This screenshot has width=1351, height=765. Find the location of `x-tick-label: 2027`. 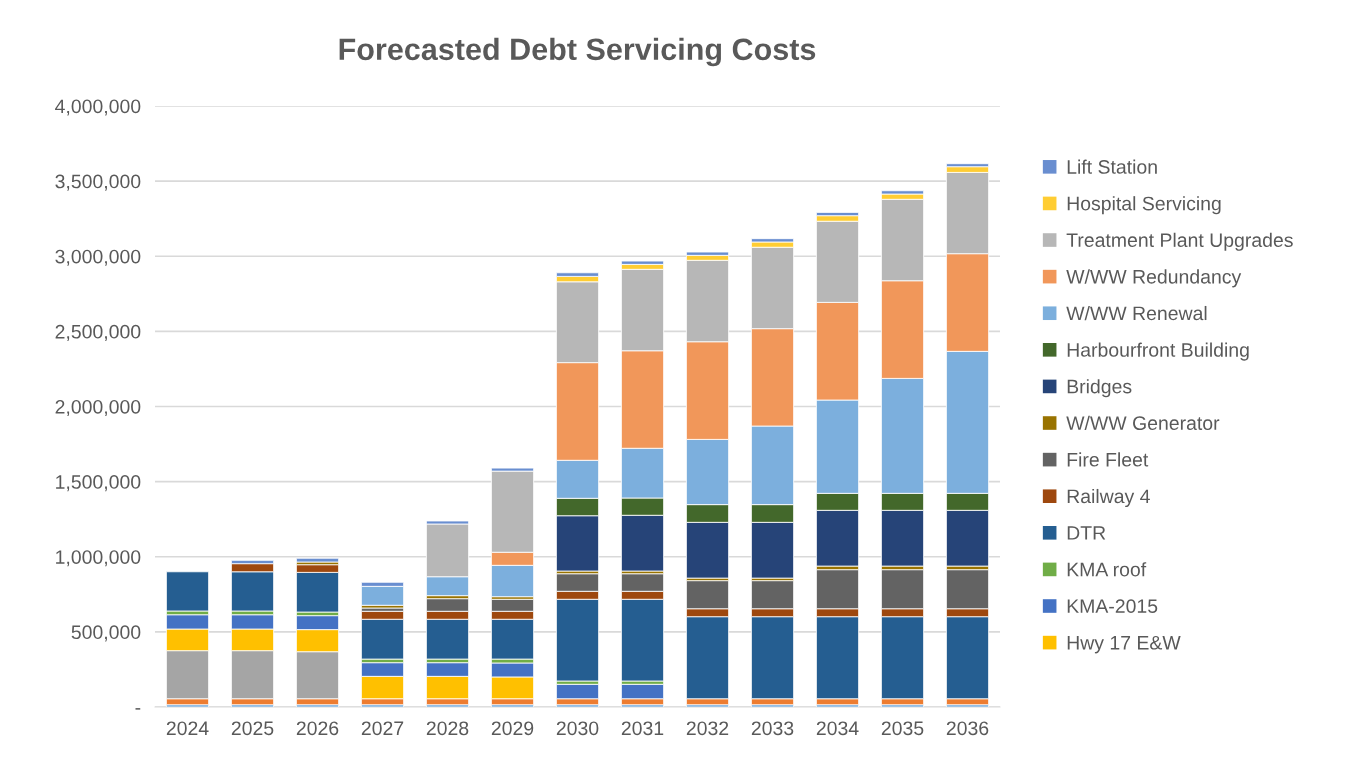

x-tick-label: 2027 is located at coordinates (382, 728).